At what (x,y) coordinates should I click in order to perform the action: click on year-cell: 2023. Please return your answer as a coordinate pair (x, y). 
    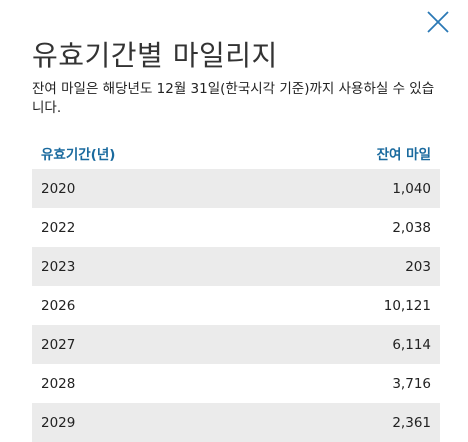
    Looking at the image, I should click on (58, 266).